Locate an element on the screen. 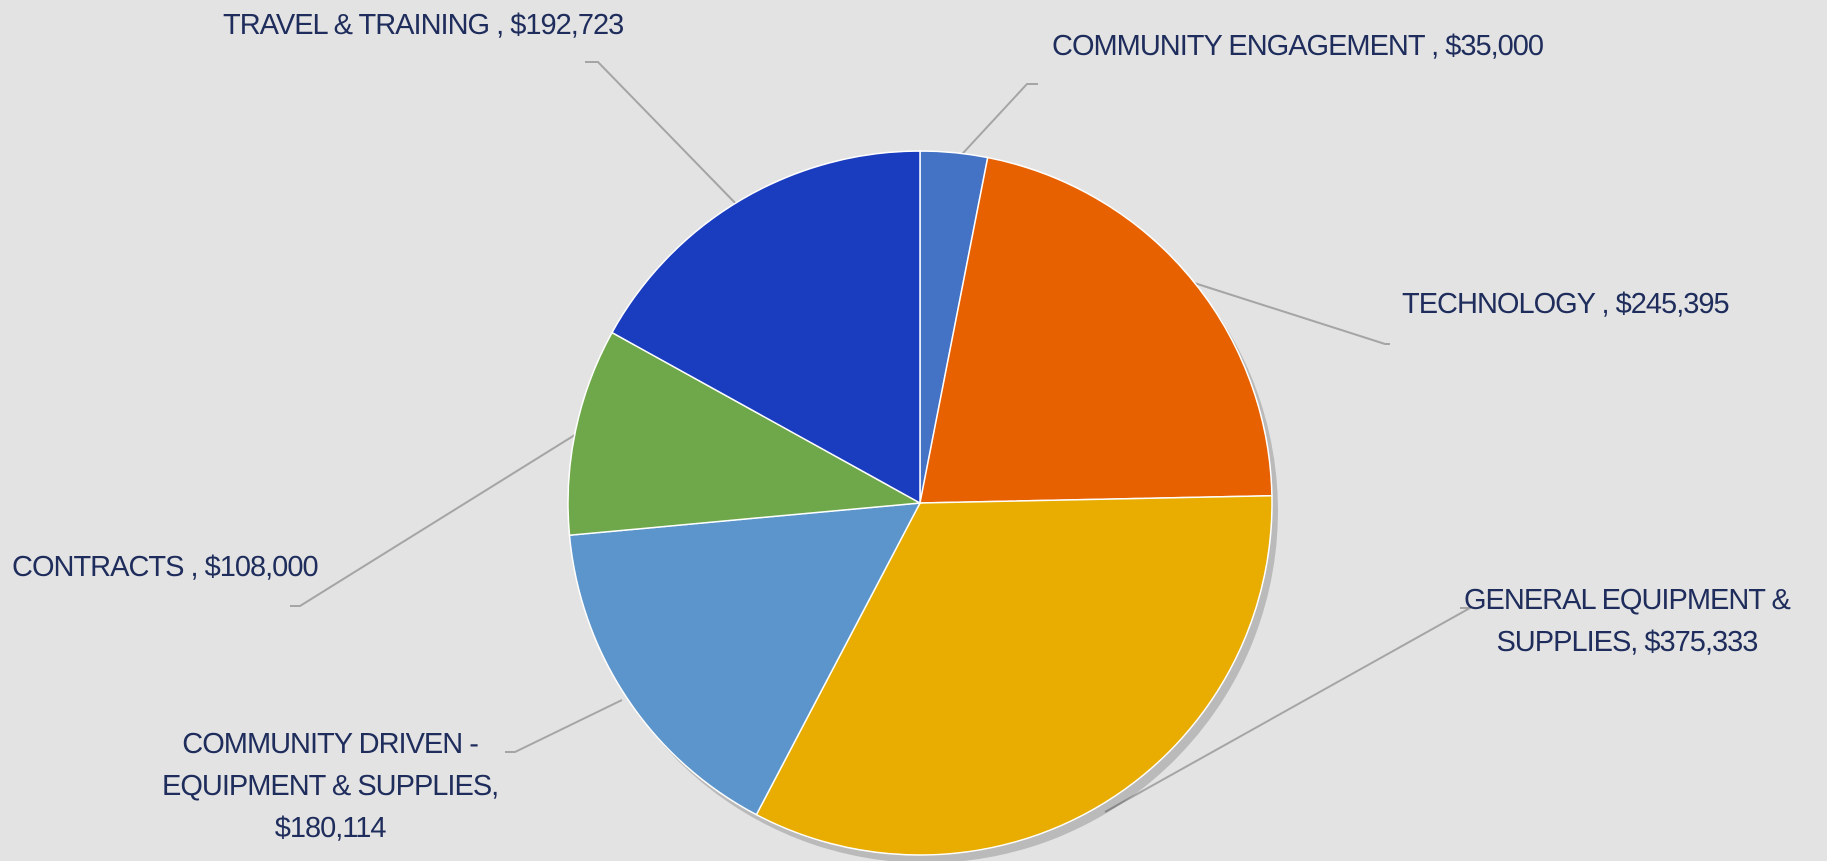 The image size is (1827, 861). label-line: GENERAL EQUIPMENT & is located at coordinates (1627, 600).